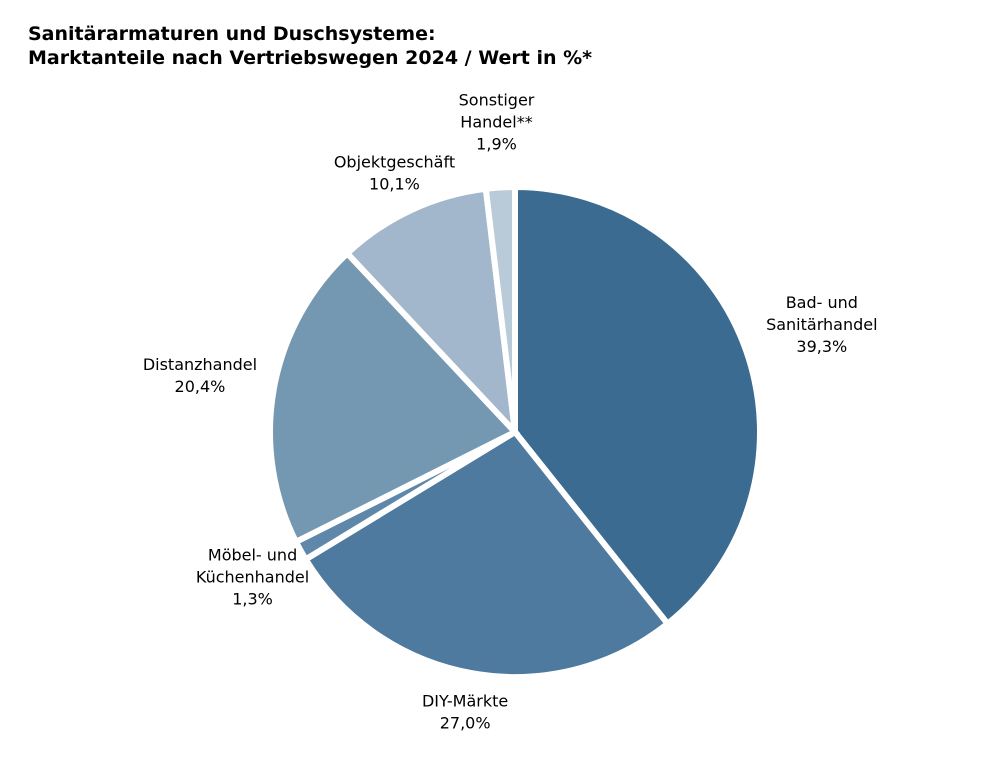 The width and height of the screenshot is (985, 762). Describe the element at coordinates (465, 722) in the screenshot. I see `value-label: 27,0%` at that location.